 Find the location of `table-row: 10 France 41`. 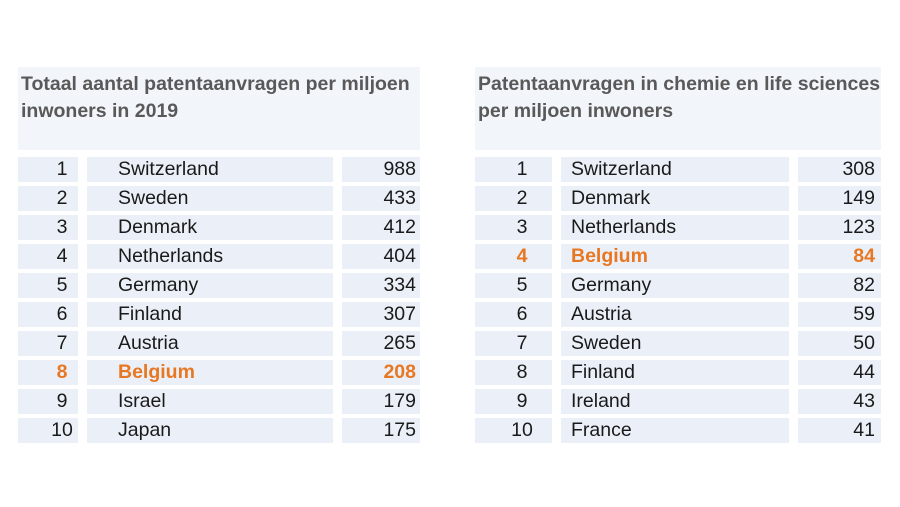

table-row: 10 France 41 is located at coordinates (678, 430).